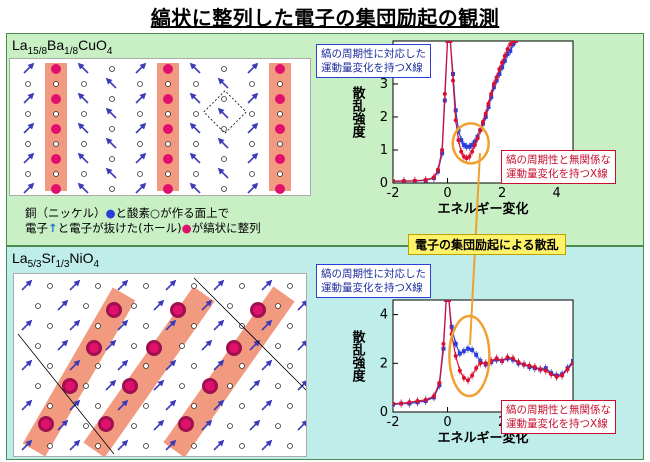 Image resolution: width=650 pixels, height=462 pixels. What do you see at coordinates (325, 18) in the screenshot?
I see `page-title: 縞状に整列した電子の集団励起の観測` at bounding box center [325, 18].